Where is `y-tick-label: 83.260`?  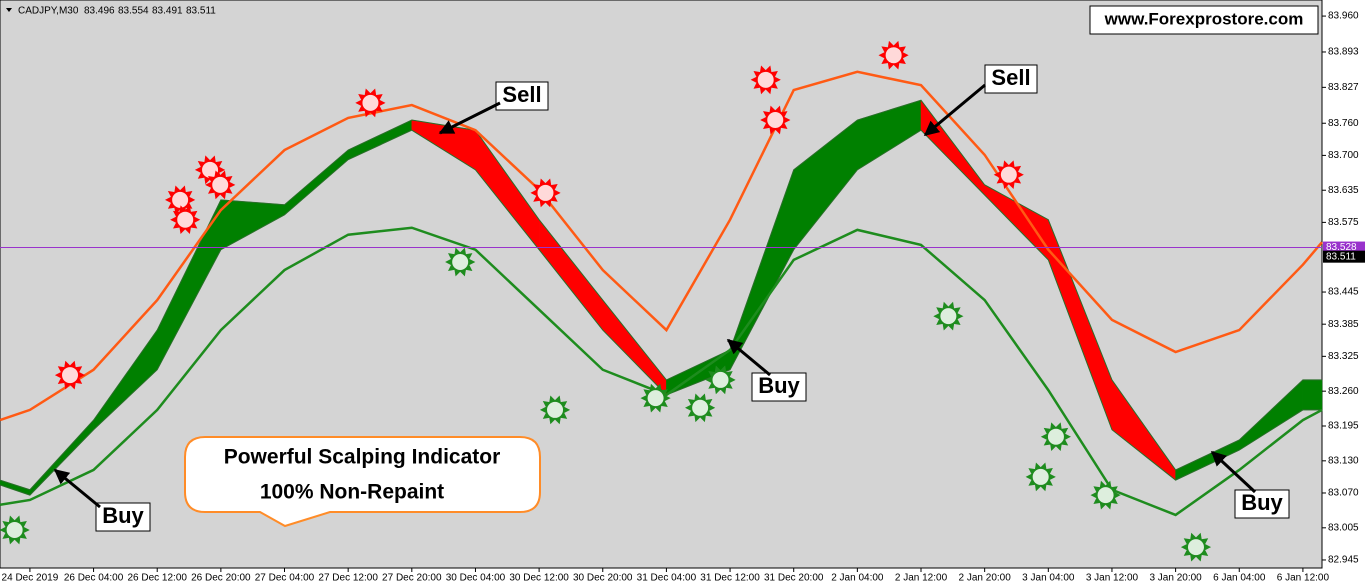 y-tick-label: 83.260 is located at coordinates (1343, 391).